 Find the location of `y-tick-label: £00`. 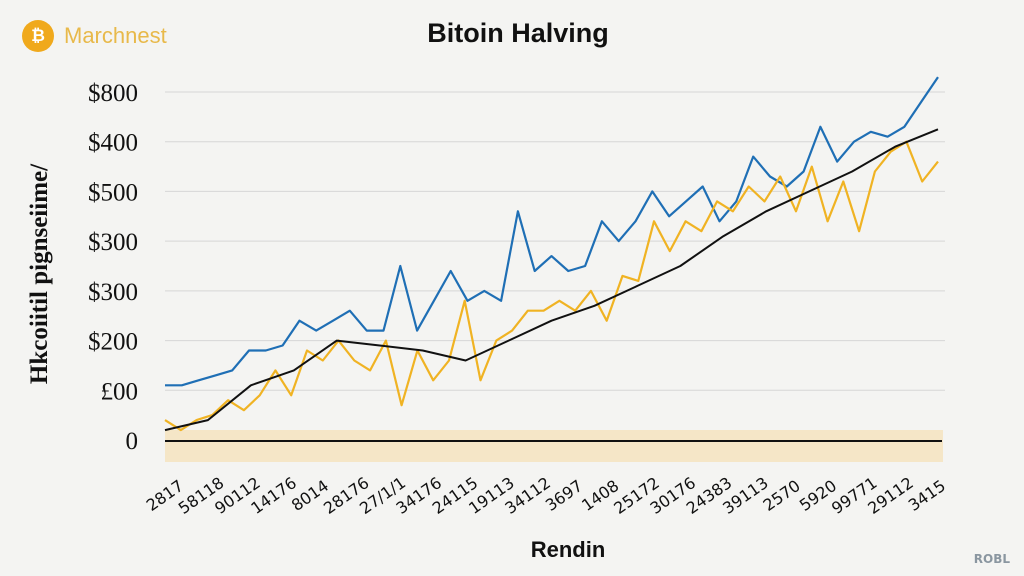

y-tick-label: £00 is located at coordinates (120, 391).